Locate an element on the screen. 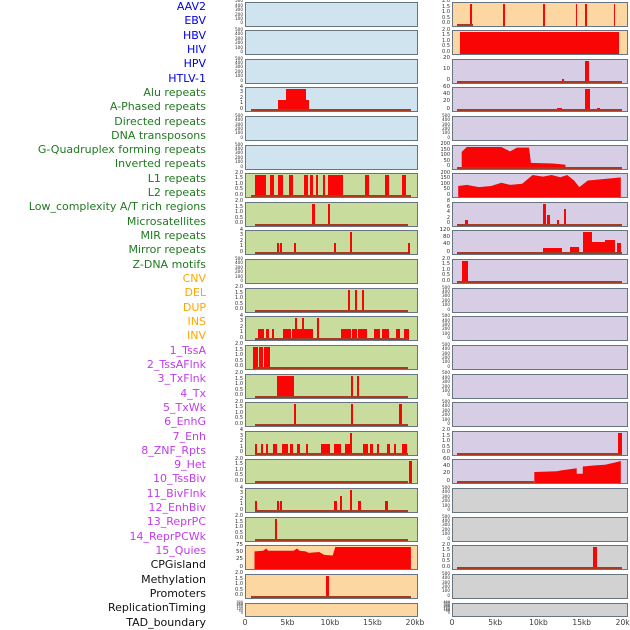 The height and width of the screenshot is (630, 630). track-label-15-quies: 15_Quies is located at coordinates (180, 551).